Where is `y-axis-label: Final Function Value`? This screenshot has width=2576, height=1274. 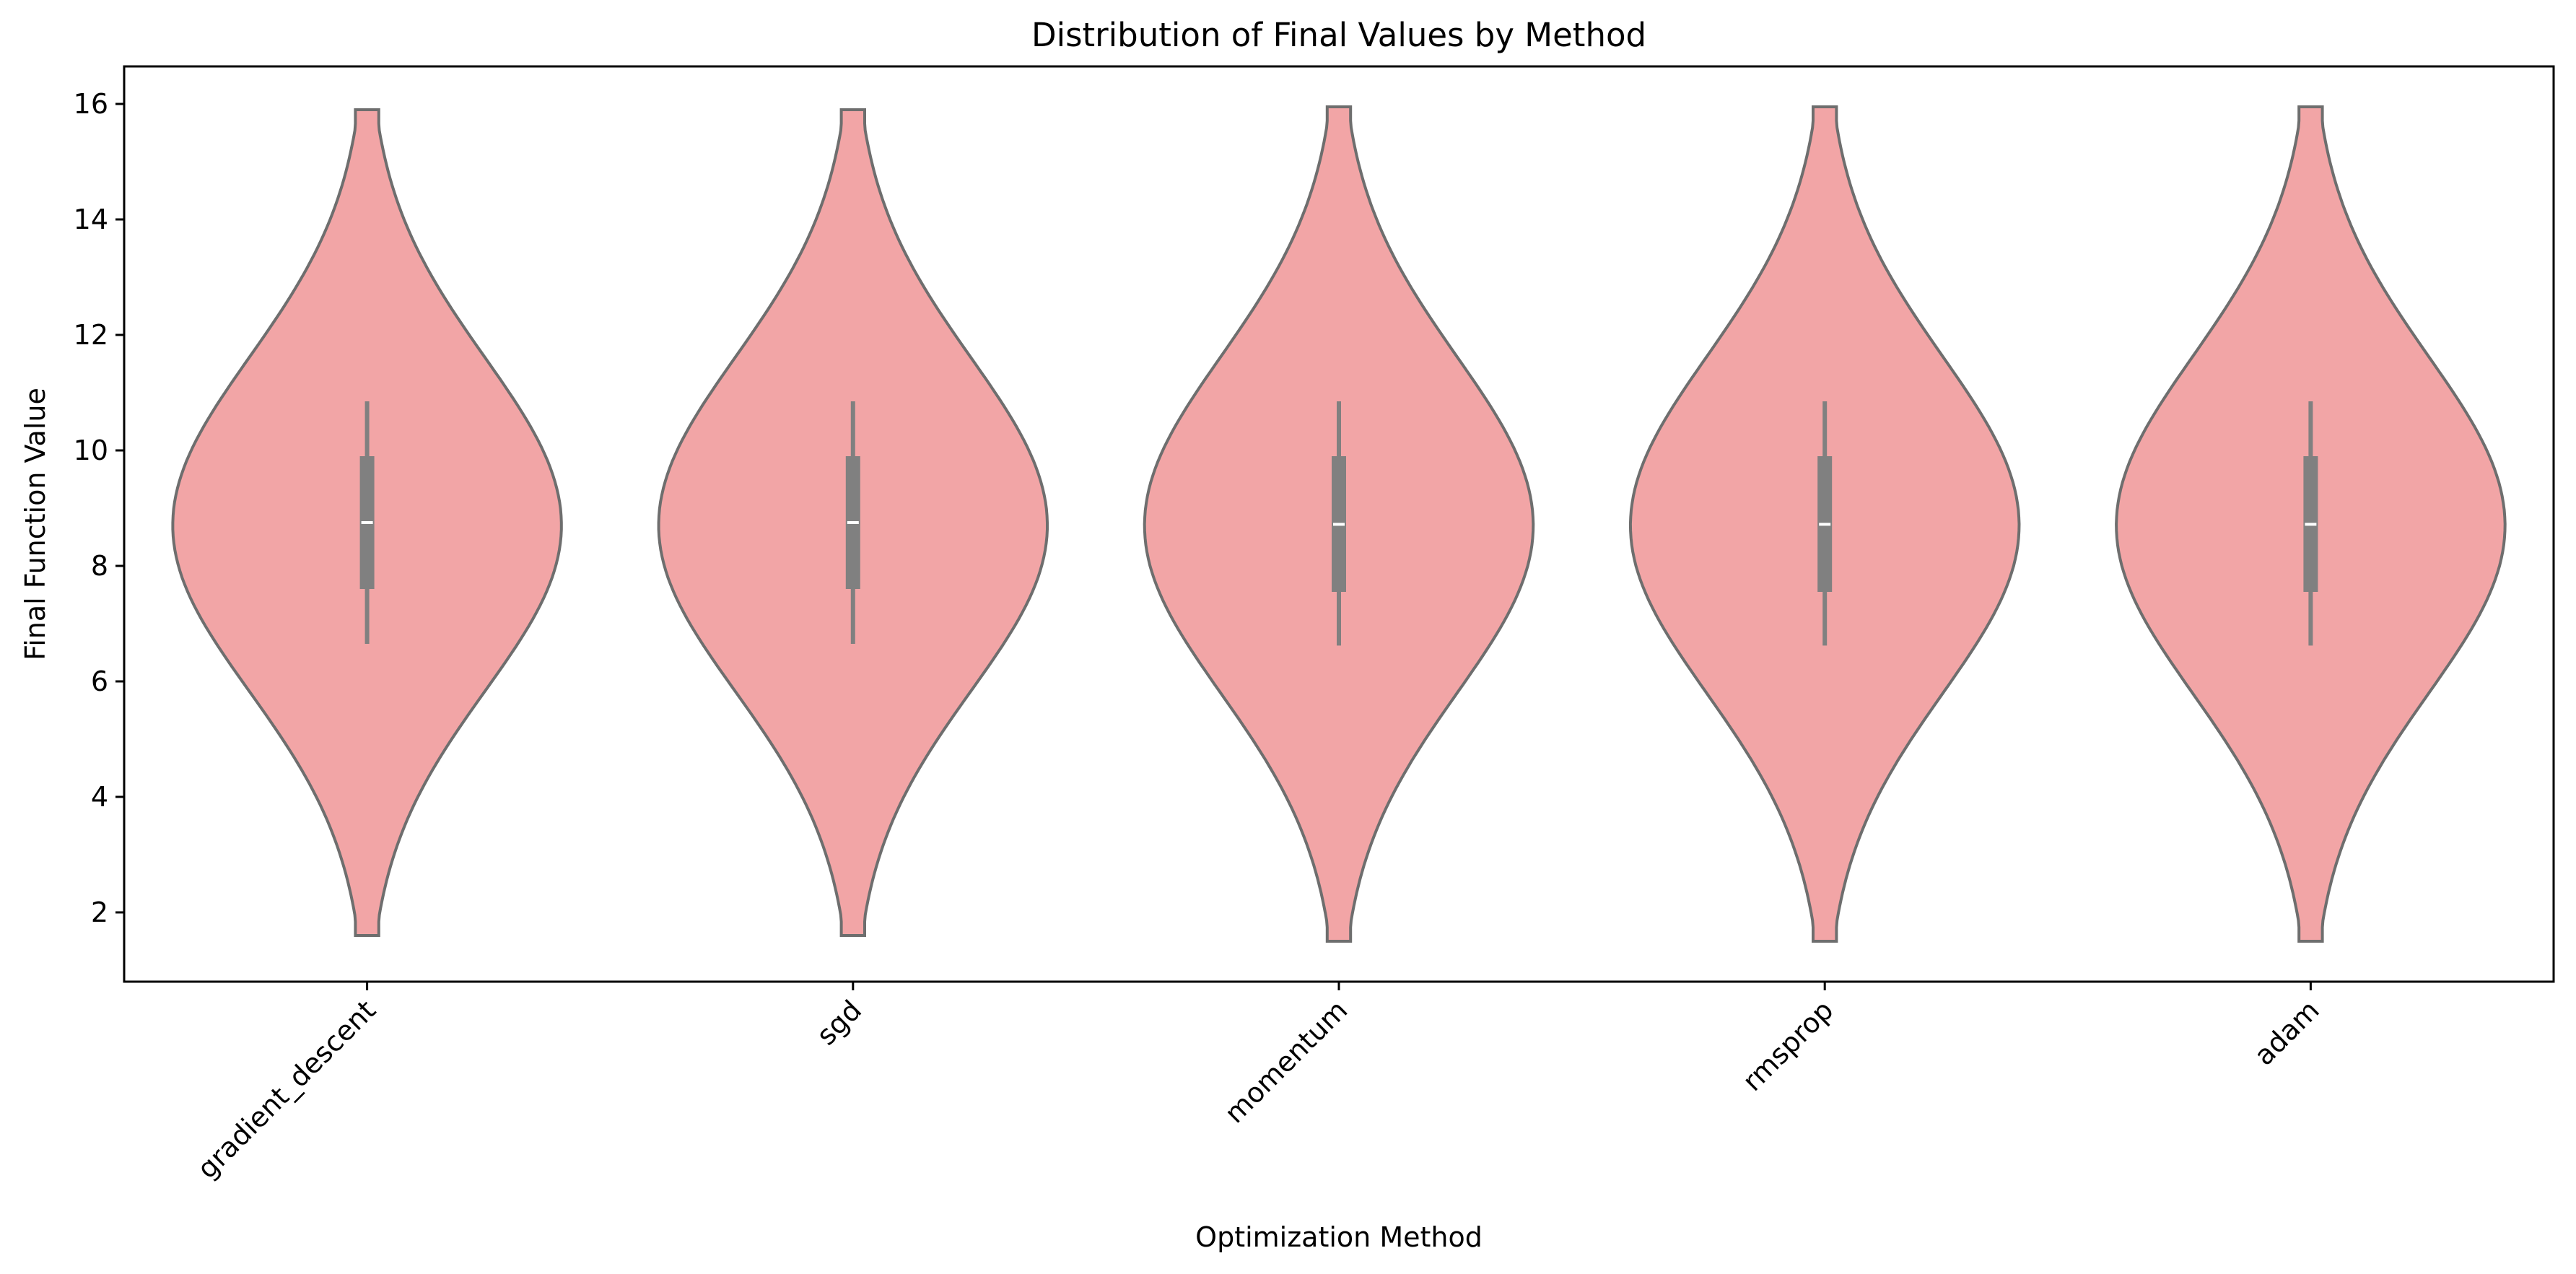
y-axis-label: Final Function Value is located at coordinates (35, 524).